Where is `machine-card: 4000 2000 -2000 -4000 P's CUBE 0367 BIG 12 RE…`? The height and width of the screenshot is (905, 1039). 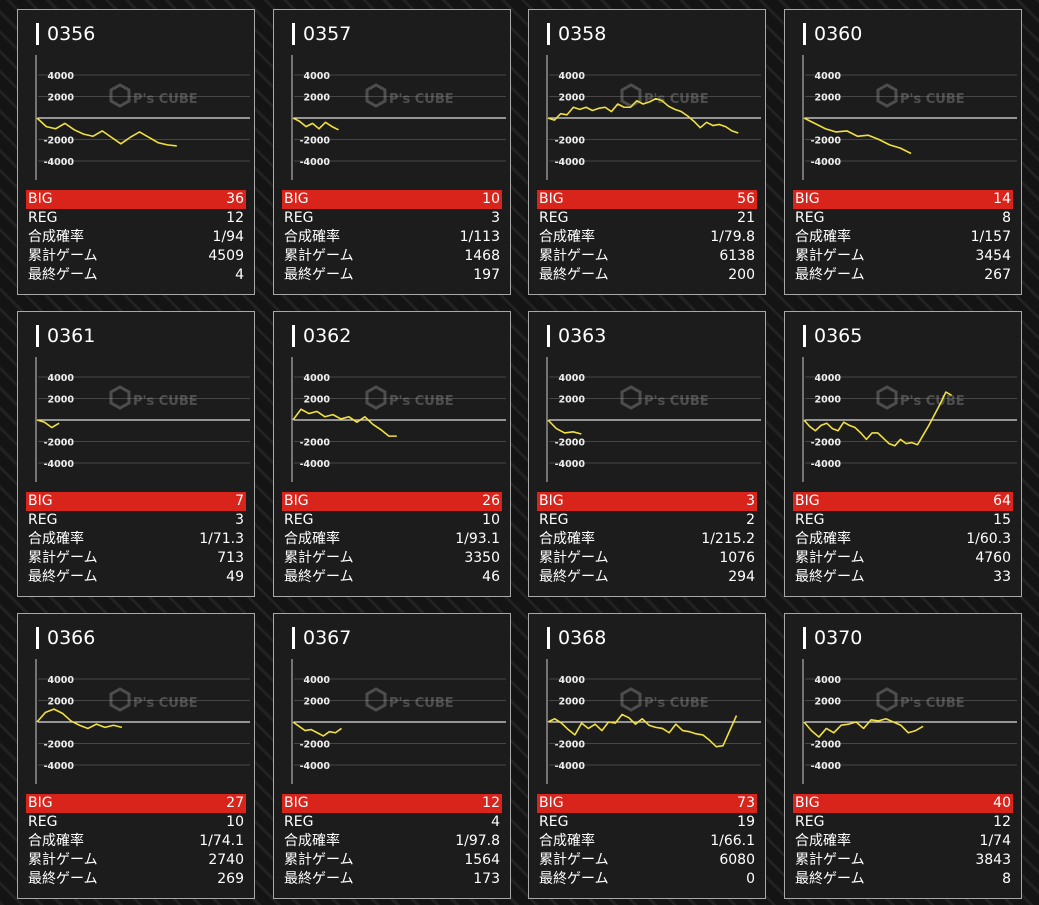 machine-card: 4000 2000 -2000 -4000 P's CUBE 0367 BIG 12 RE… is located at coordinates (392, 756).